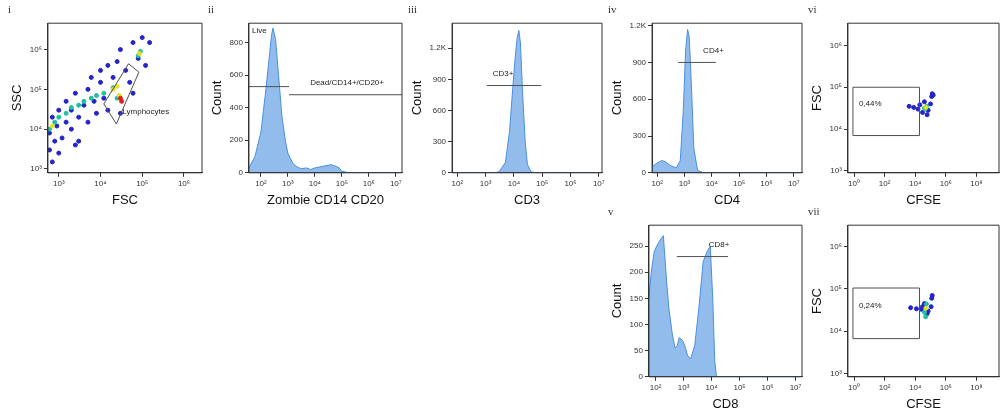  Describe the element at coordinates (727, 199) in the screenshot. I see `x-axis-title: CD4` at that location.